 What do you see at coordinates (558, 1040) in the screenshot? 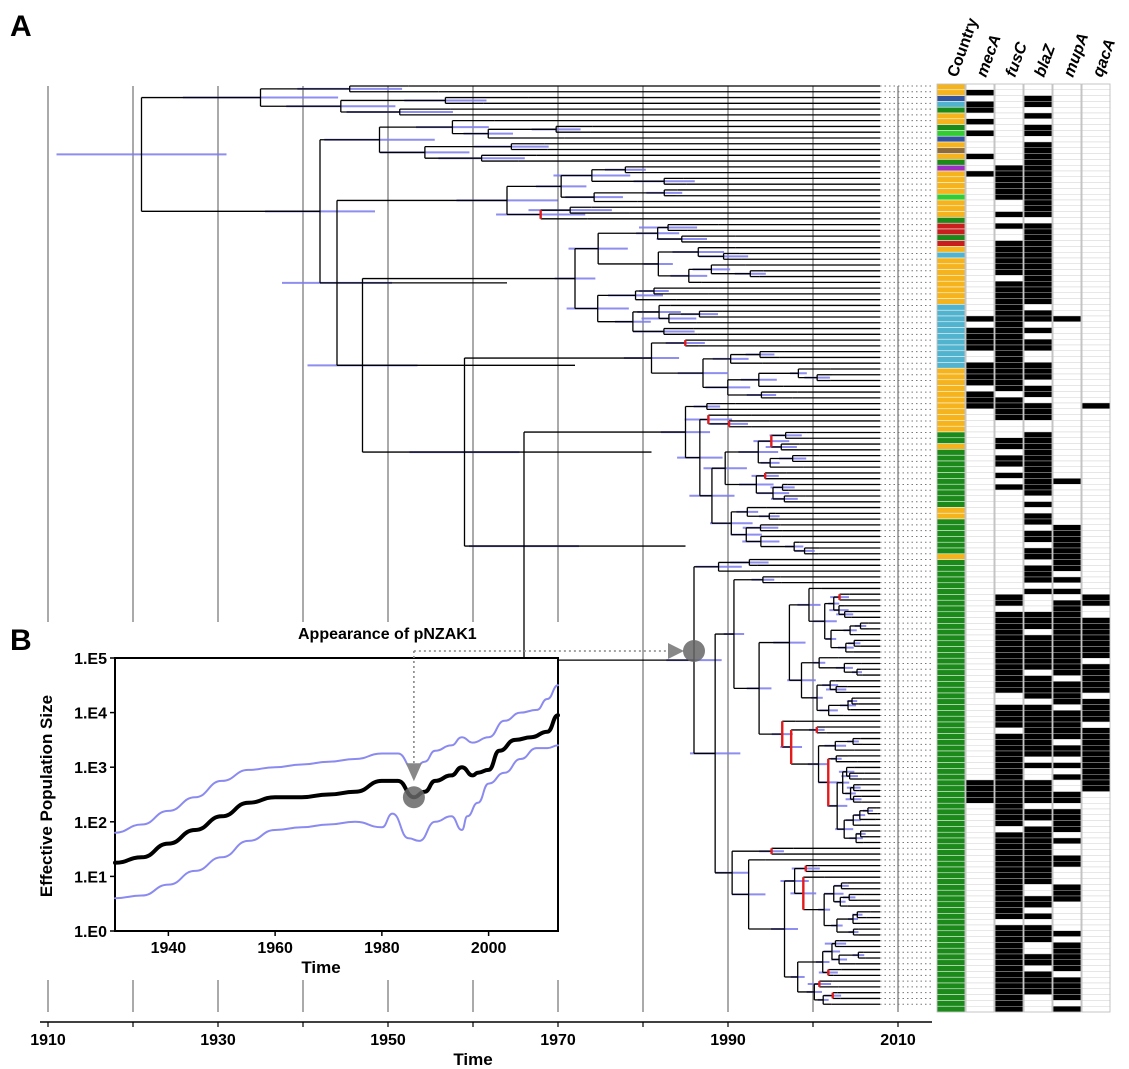
I see `tree-tick-label: 1970` at bounding box center [558, 1040].